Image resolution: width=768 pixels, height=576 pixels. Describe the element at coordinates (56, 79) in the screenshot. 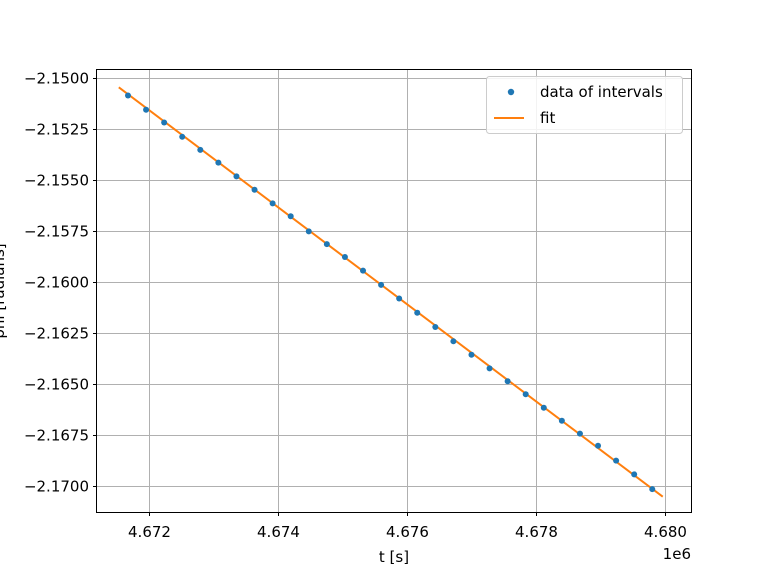

I see `y-tick-label: −2.1500` at that location.